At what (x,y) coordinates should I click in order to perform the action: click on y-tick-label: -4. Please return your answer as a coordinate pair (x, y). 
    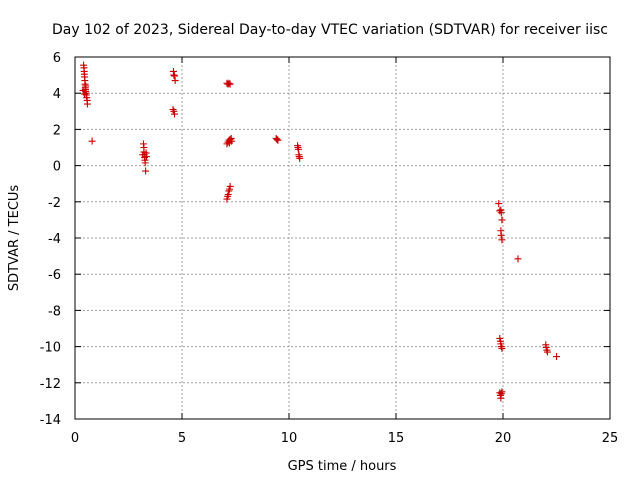
    Looking at the image, I should click on (54, 239).